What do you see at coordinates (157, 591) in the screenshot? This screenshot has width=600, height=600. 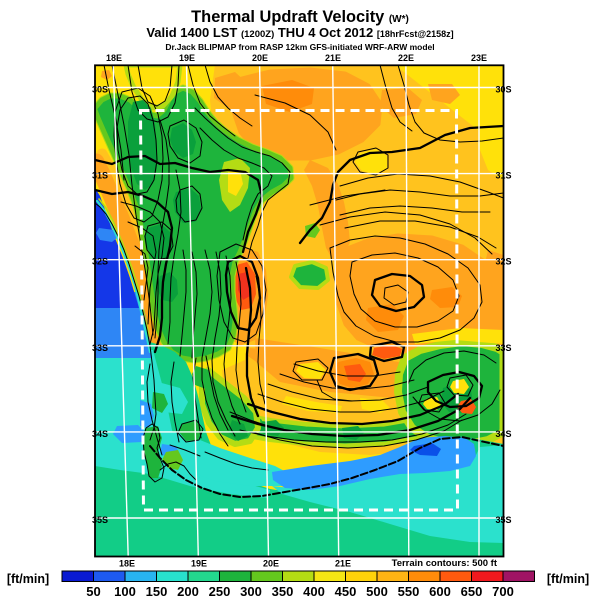 I see `svg-text: 150` at bounding box center [157, 591].